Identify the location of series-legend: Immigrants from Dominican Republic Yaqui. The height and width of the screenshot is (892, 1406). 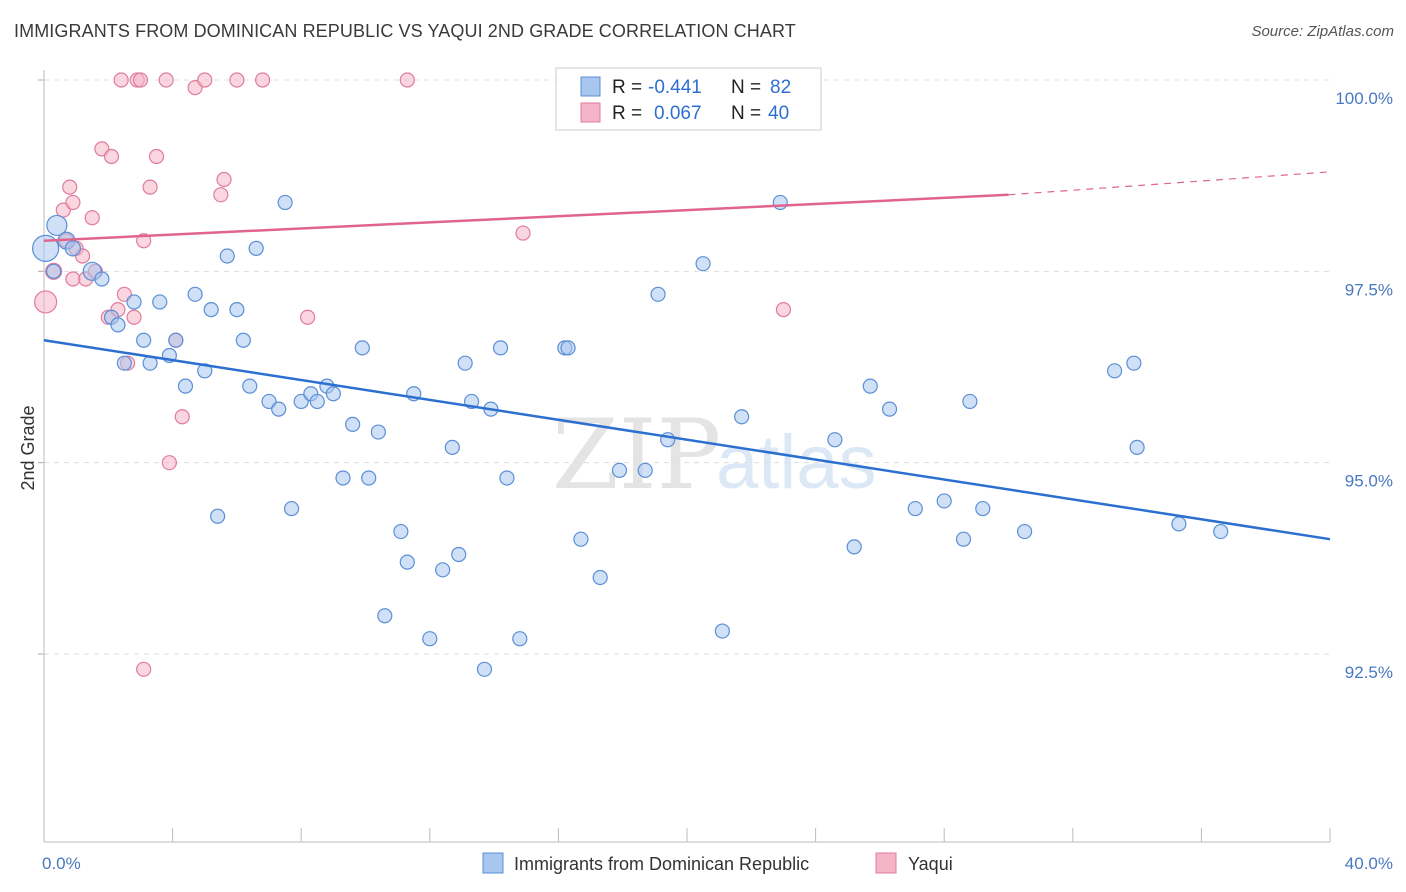
(717, 863).